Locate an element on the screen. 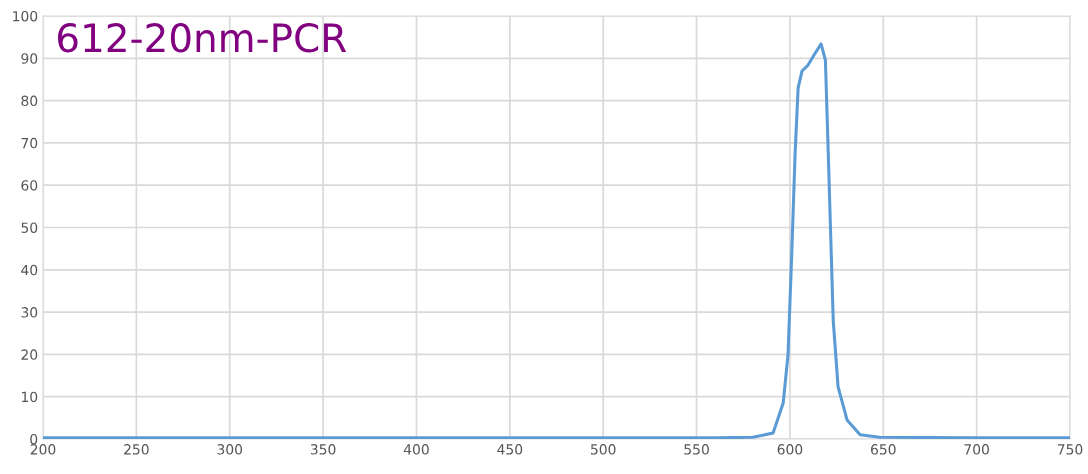  y-tick-label: 90 is located at coordinates (29, 58).